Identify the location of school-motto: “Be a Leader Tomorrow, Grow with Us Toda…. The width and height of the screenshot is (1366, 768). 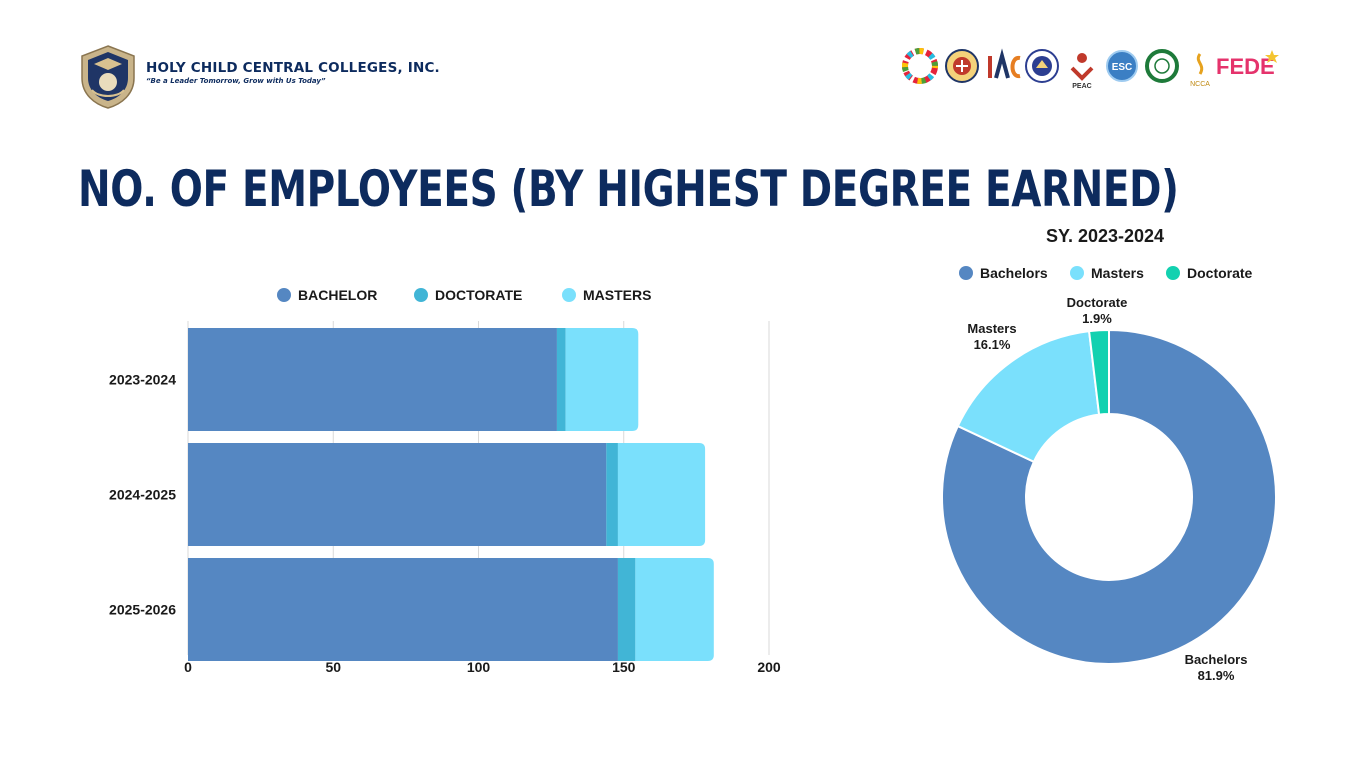
(236, 81).